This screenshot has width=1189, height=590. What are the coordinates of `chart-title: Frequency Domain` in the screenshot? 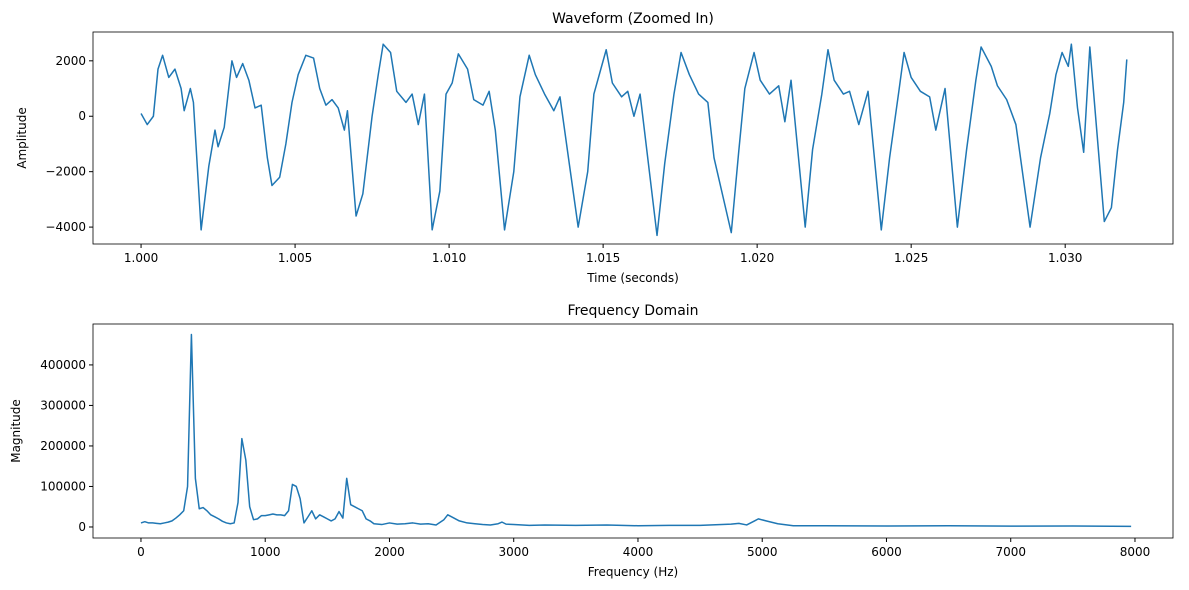 It's located at (632, 311).